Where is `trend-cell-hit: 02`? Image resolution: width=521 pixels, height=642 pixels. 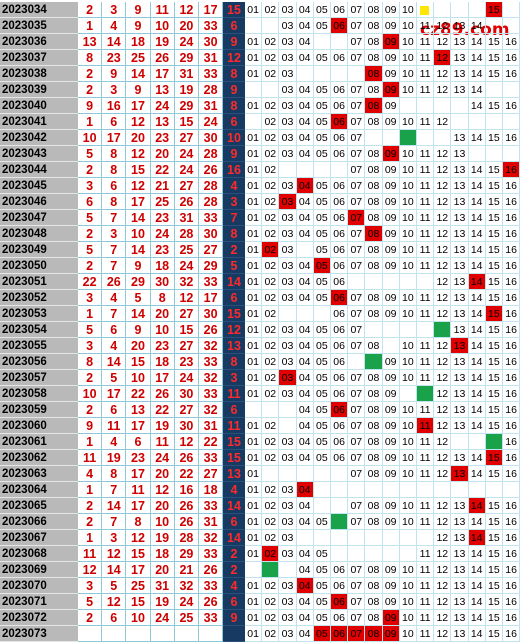
trend-cell-hit: 02 is located at coordinates (271, 554).